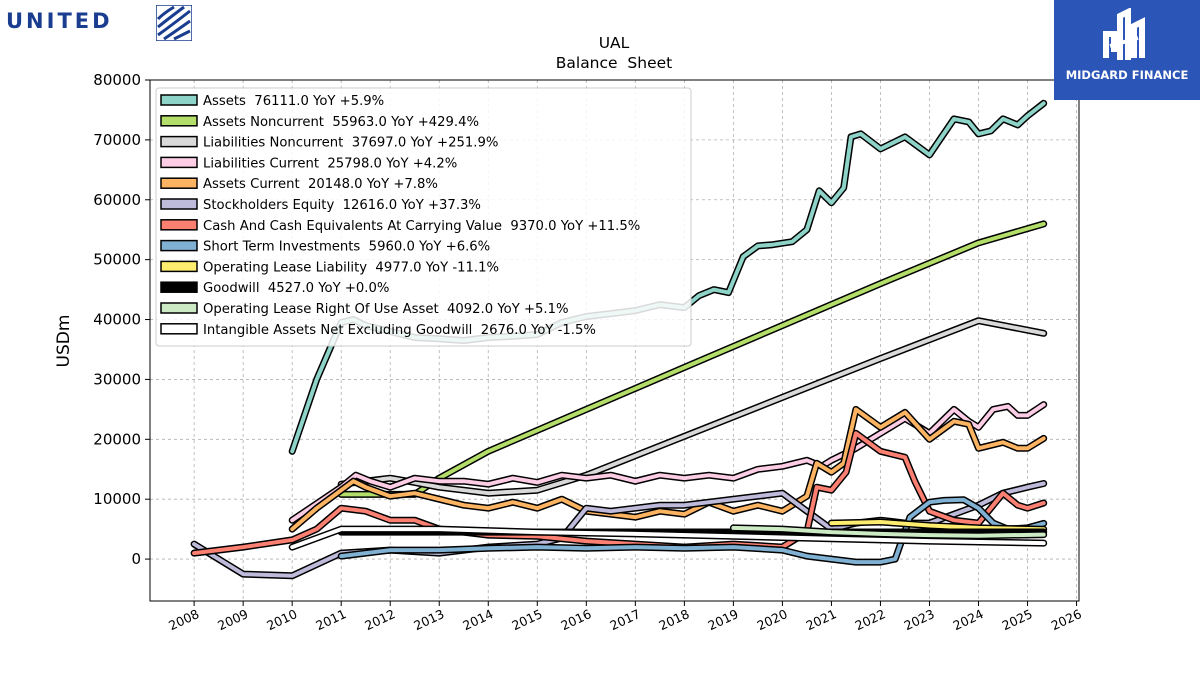 The image size is (1200, 675). I want to click on midgard-finance-badge: MIDGARD FINANCE, so click(1127, 50).